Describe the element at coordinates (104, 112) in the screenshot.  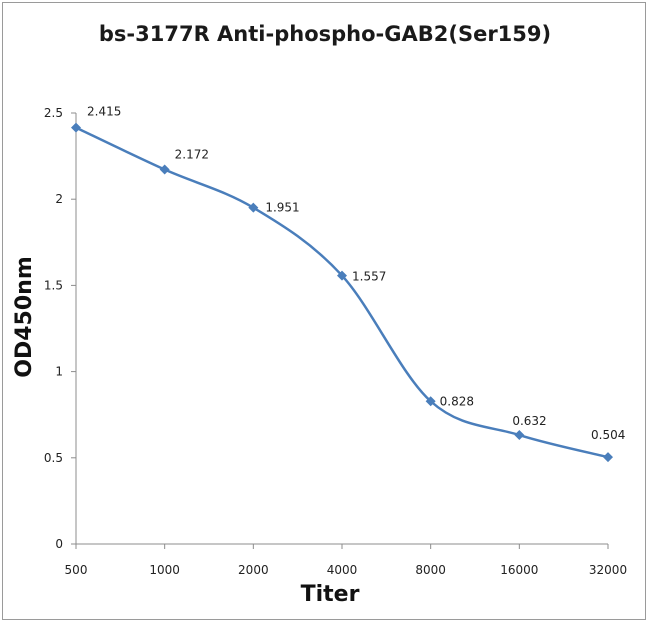
I see `data-label: 2.415` at that location.